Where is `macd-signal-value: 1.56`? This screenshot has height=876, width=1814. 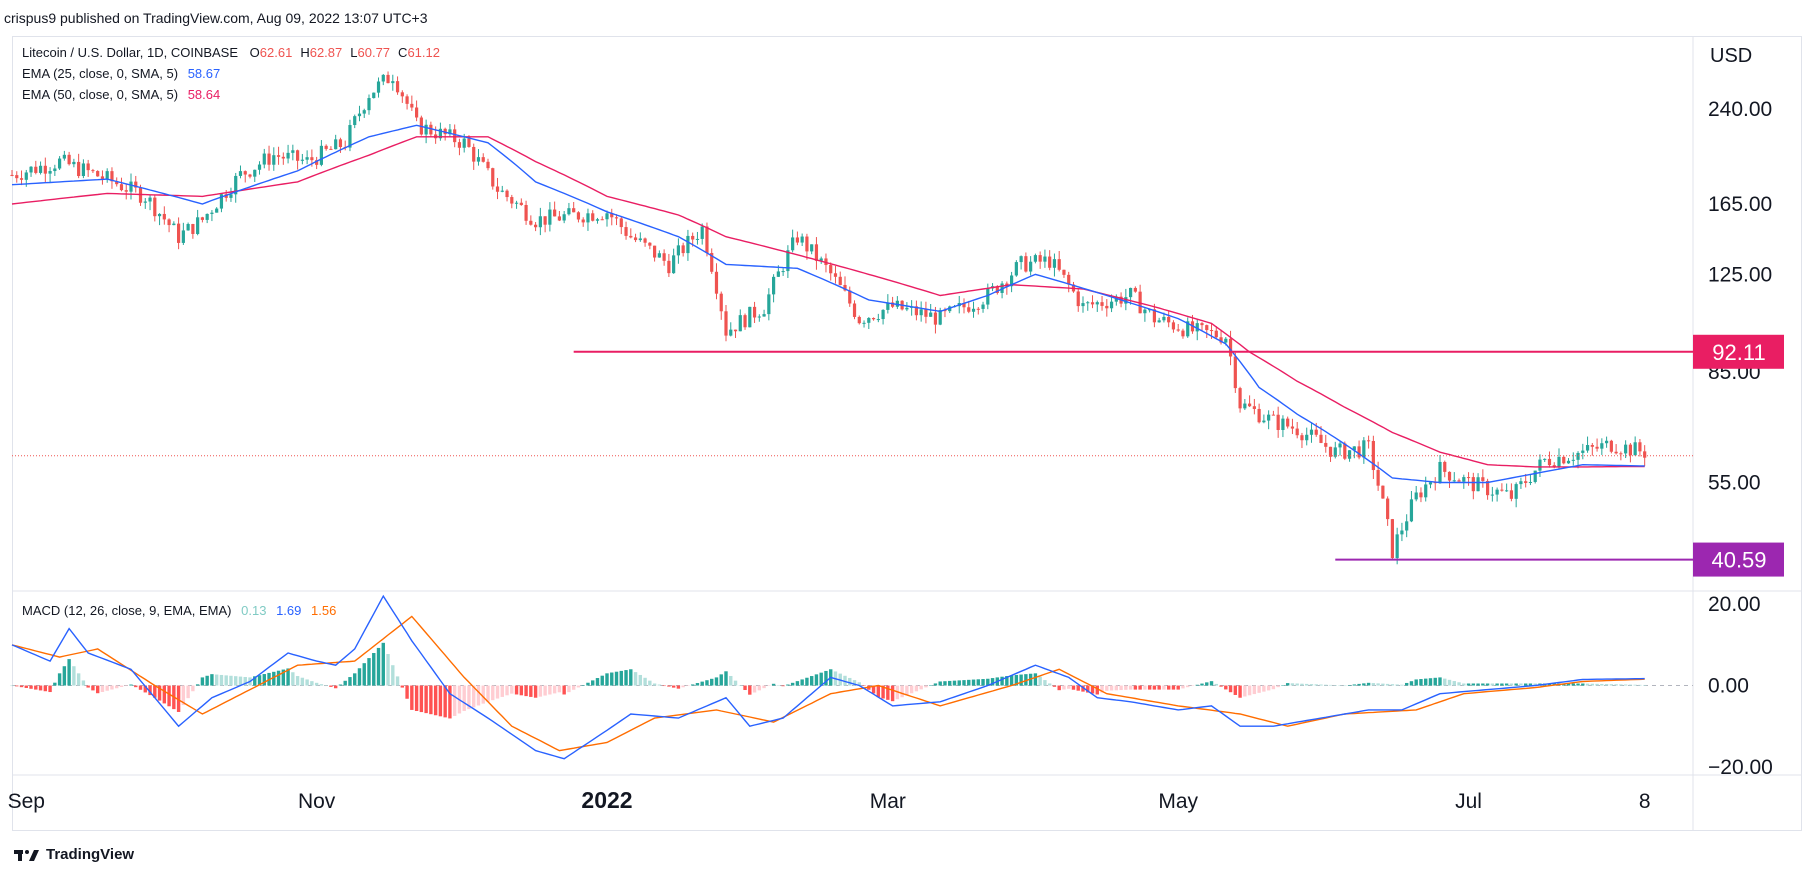 macd-signal-value: 1.56 is located at coordinates (324, 610).